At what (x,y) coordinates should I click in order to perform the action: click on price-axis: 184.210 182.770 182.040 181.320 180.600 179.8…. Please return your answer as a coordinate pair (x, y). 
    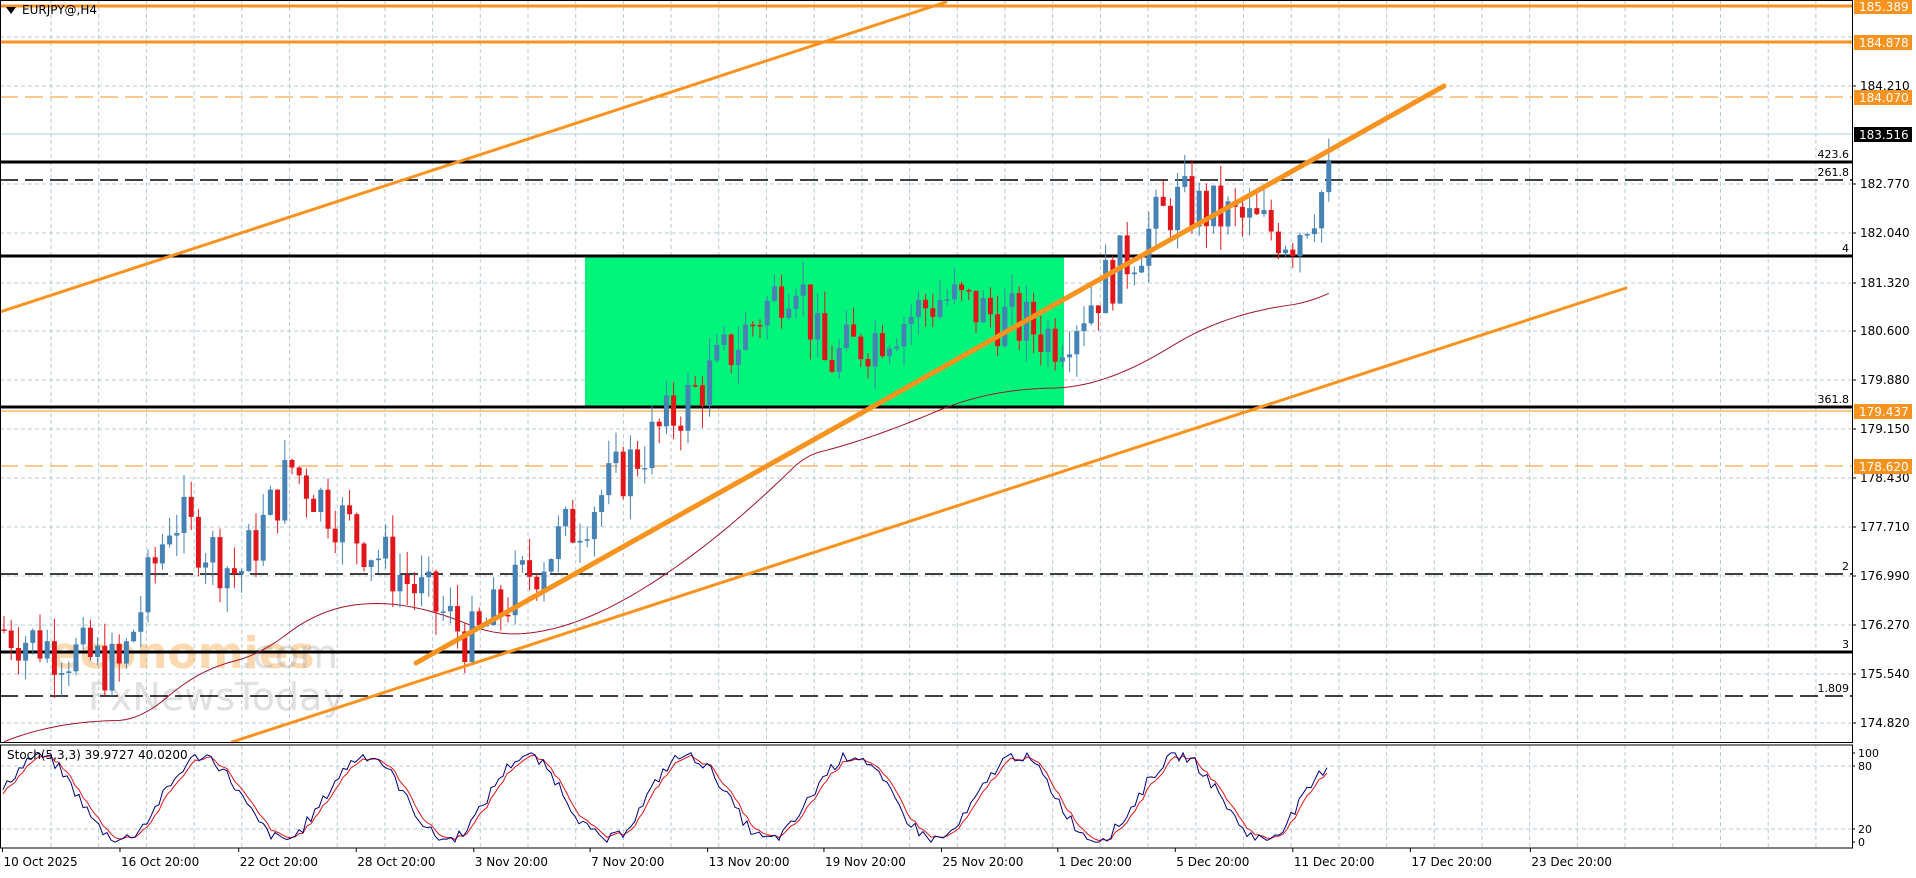
    Looking at the image, I should click on (1882, 365).